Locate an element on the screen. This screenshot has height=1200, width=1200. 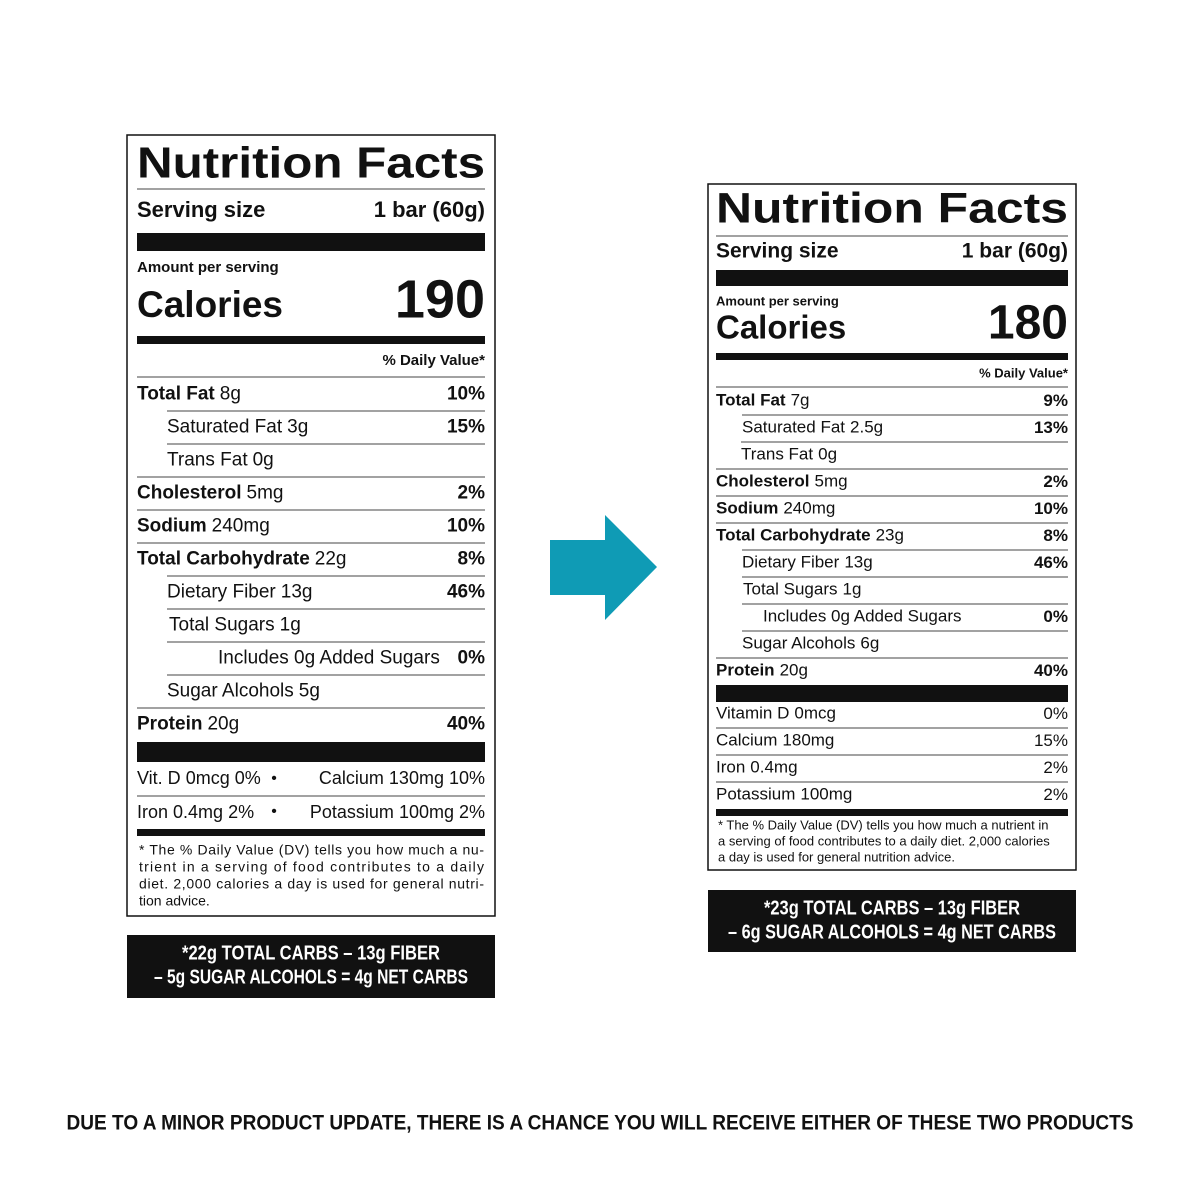
nutrient-amount: 7g is located at coordinates (800, 400).